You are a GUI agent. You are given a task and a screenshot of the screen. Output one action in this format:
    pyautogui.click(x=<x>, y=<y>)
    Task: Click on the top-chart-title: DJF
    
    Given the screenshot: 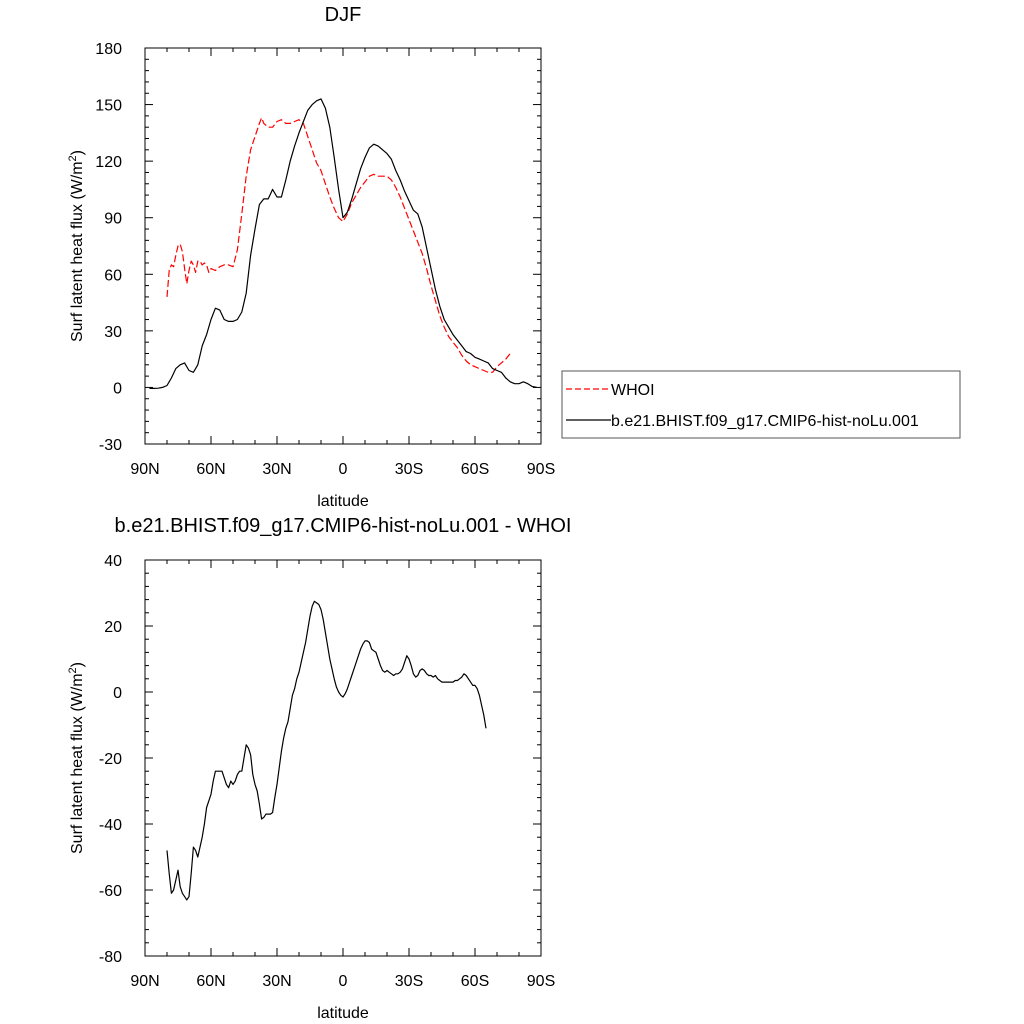 What is the action you would take?
    pyautogui.click(x=343, y=15)
    